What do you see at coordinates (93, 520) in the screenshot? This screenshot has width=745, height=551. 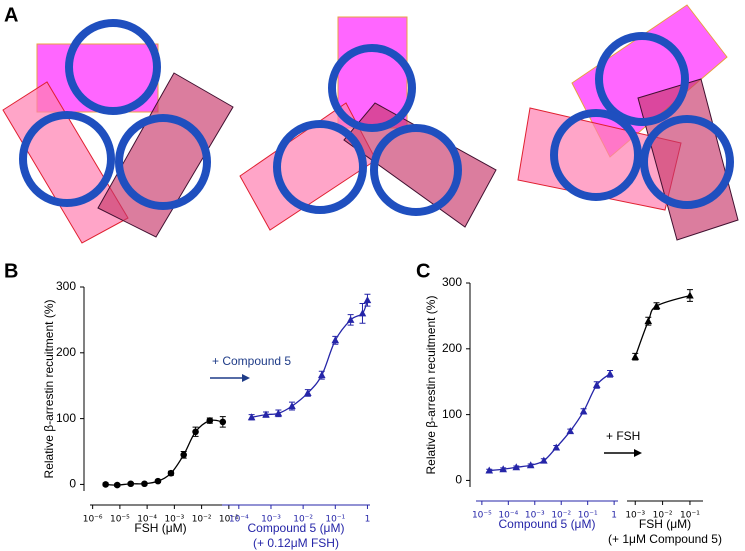 I see `x-tick-label: 10⁻⁶` at bounding box center [93, 520].